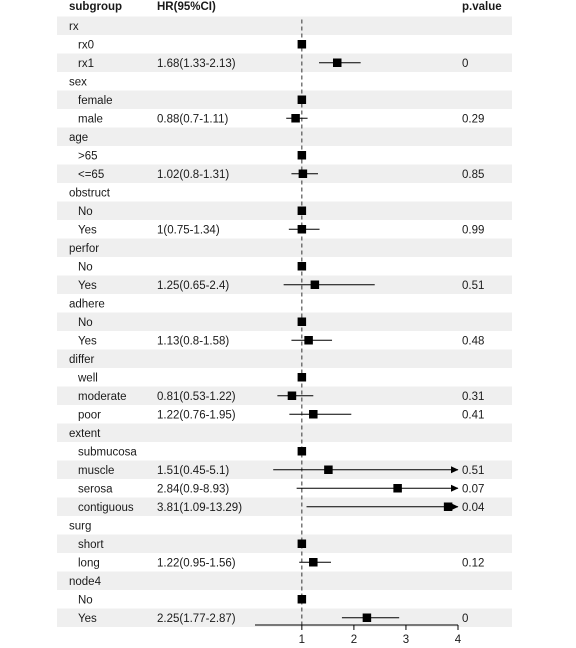  I want to click on subgroup-label: rx0, so click(86, 45).